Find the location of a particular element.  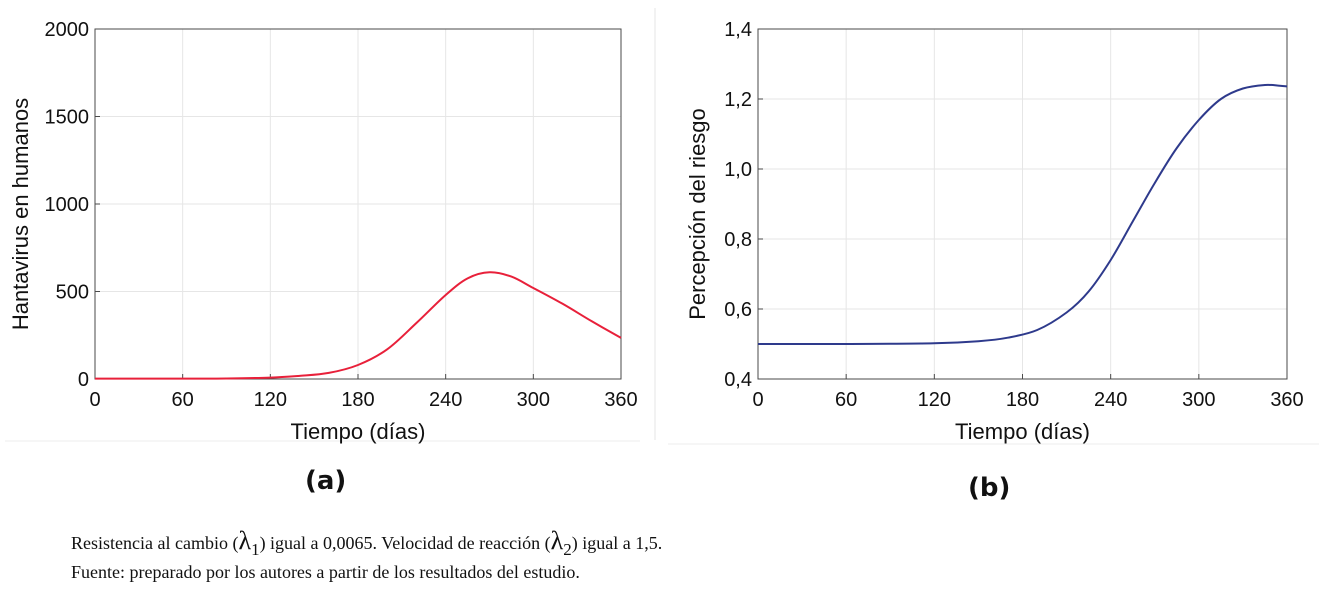

x-tick-label-b-2: 120 is located at coordinates (934, 400).